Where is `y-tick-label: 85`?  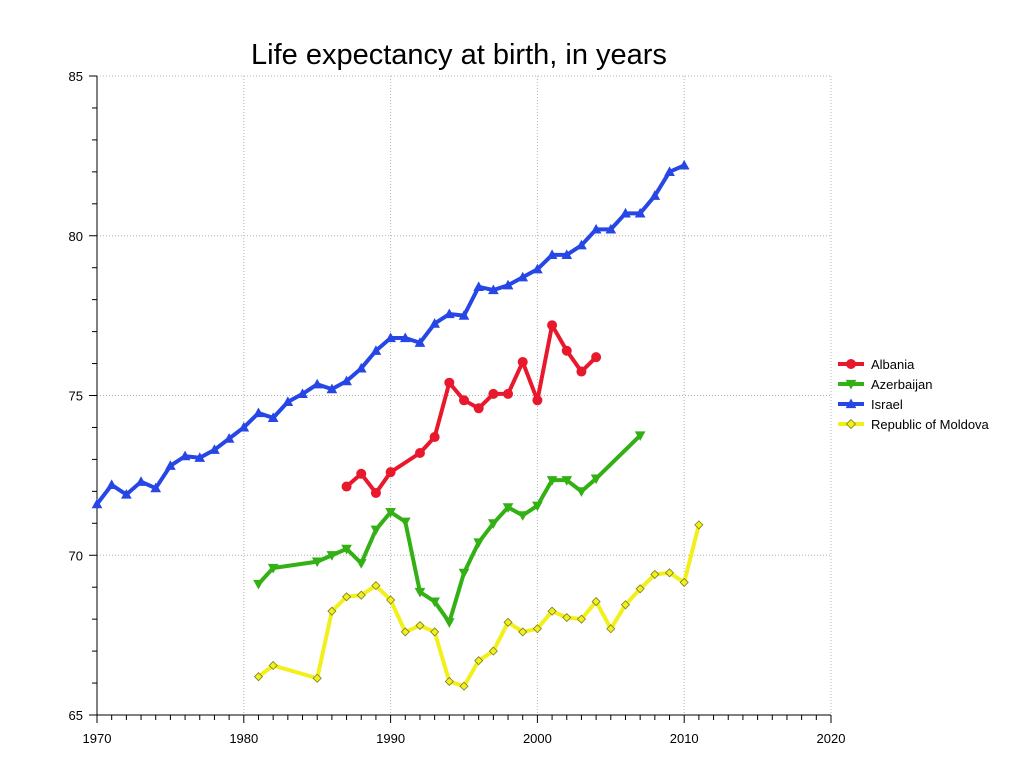
y-tick-label: 85 is located at coordinates (76, 76).